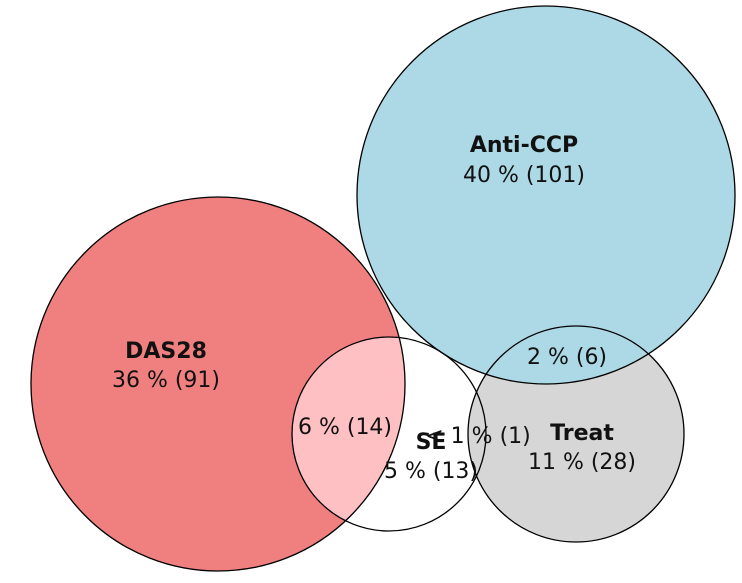 The width and height of the screenshot is (742, 583). I want to click on label-se-value: 5 % (13), so click(431, 471).